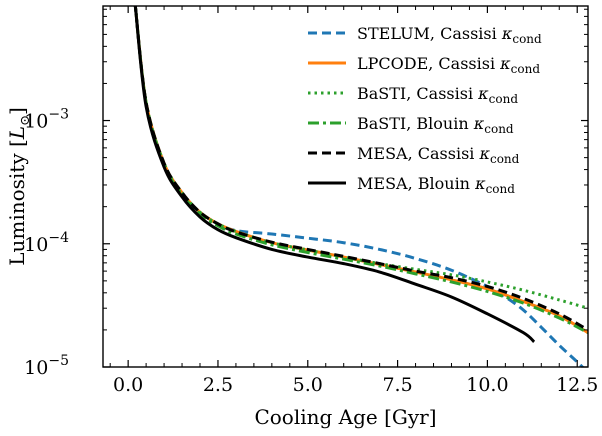 This screenshot has height=436, width=602. Describe the element at coordinates (437, 95) in the screenshot. I see `legend-label-2: BaSTI, Cassisi κcond` at that location.